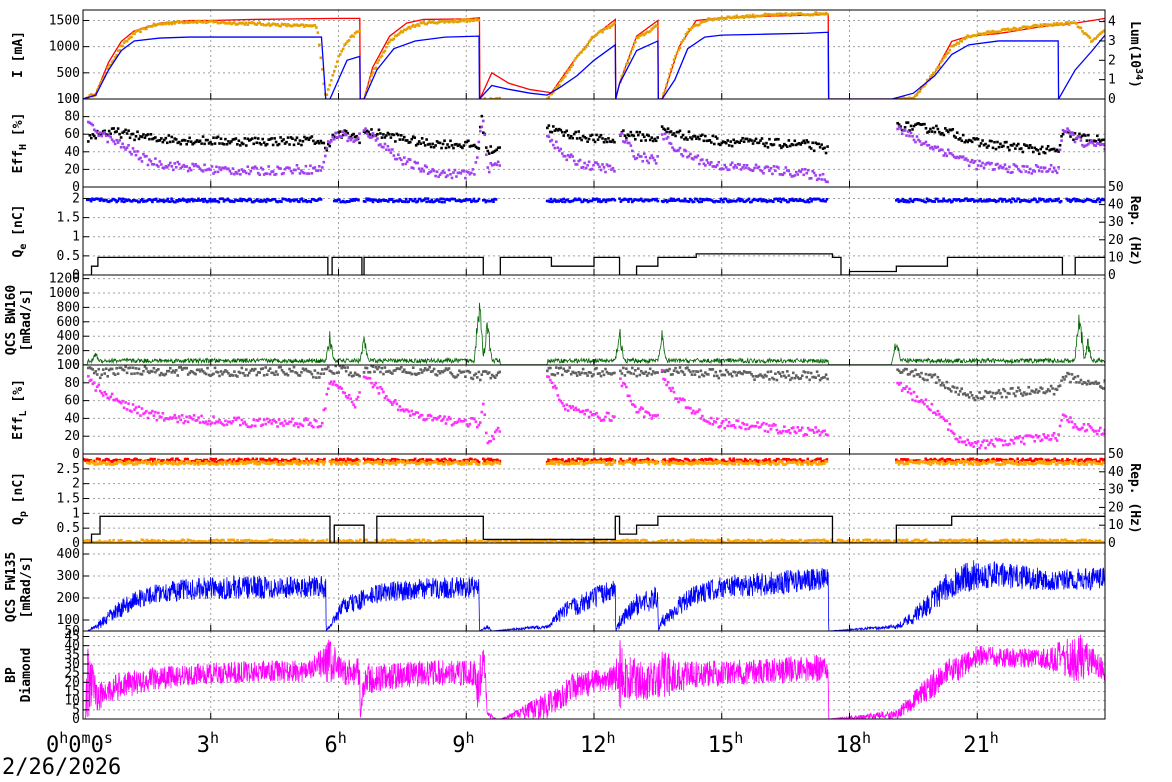 This screenshot has height=782, width=1172. What do you see at coordinates (76, 454) in the screenshot?
I see `ytick-label: 0` at bounding box center [76, 454].